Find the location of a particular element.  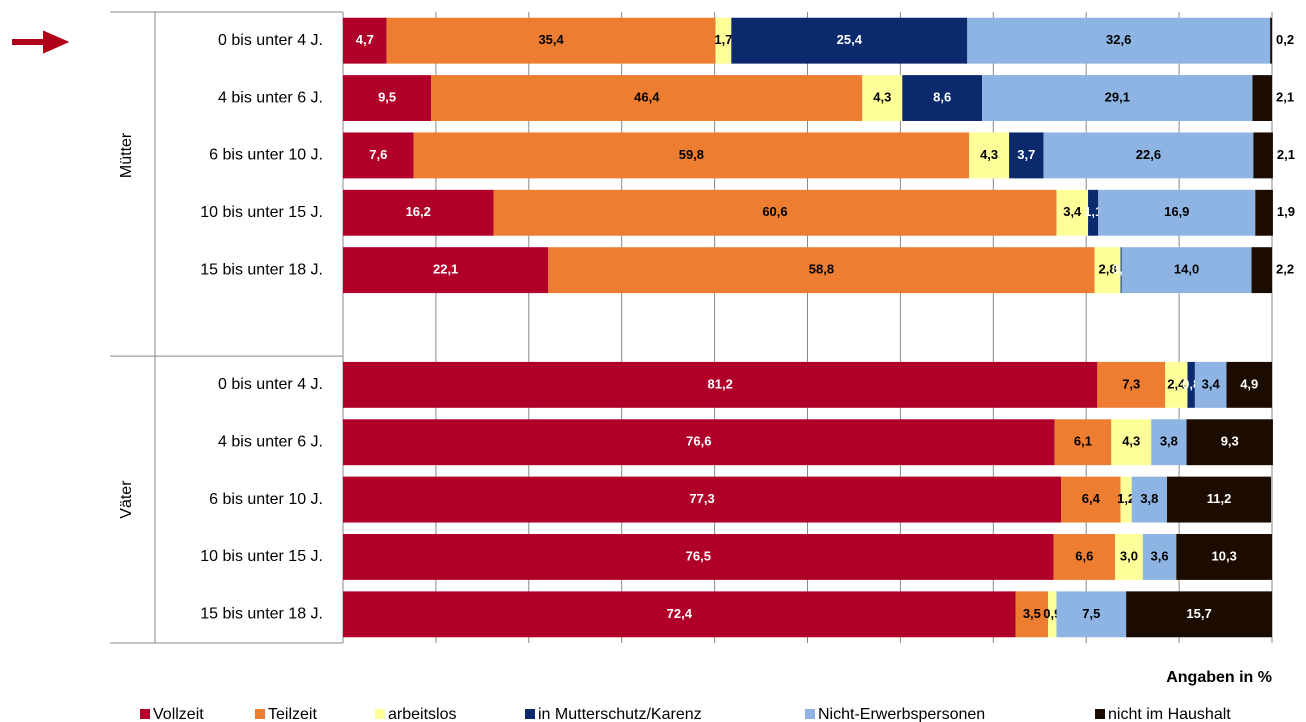

value-label: 8,6 is located at coordinates (942, 96).